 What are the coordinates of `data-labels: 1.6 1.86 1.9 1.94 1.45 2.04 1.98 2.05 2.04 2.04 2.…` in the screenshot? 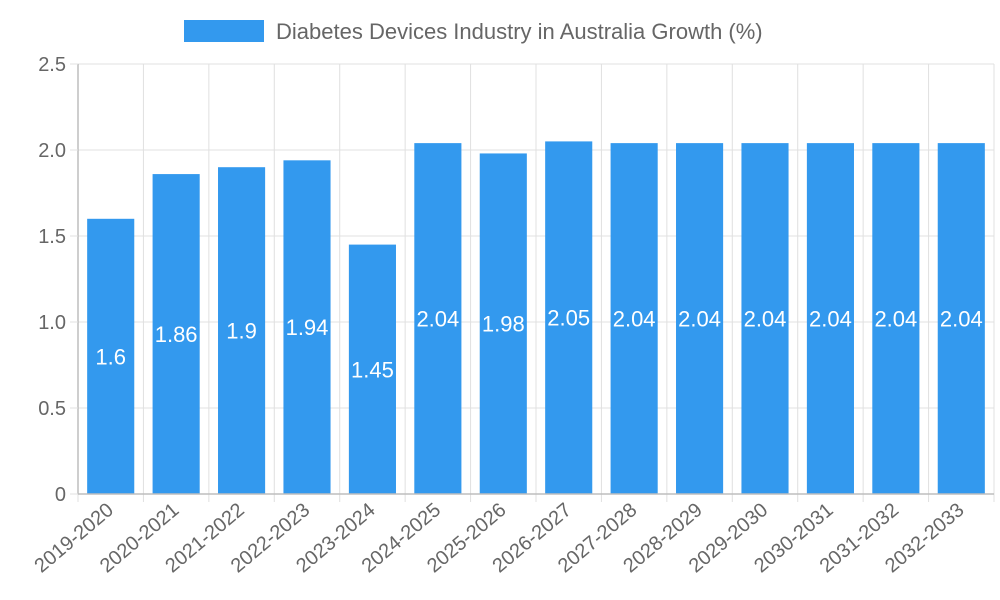 It's located at (538, 344).